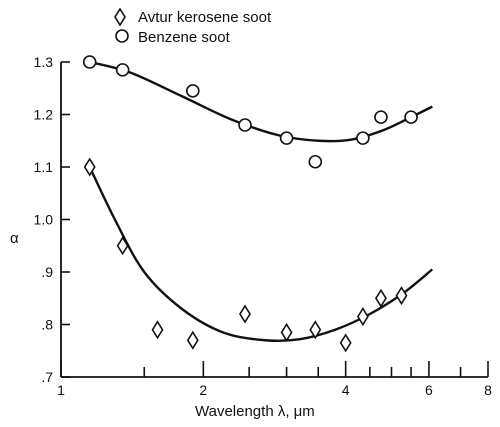 The image size is (500, 427). I want to click on y-axis-label: α, so click(14, 238).